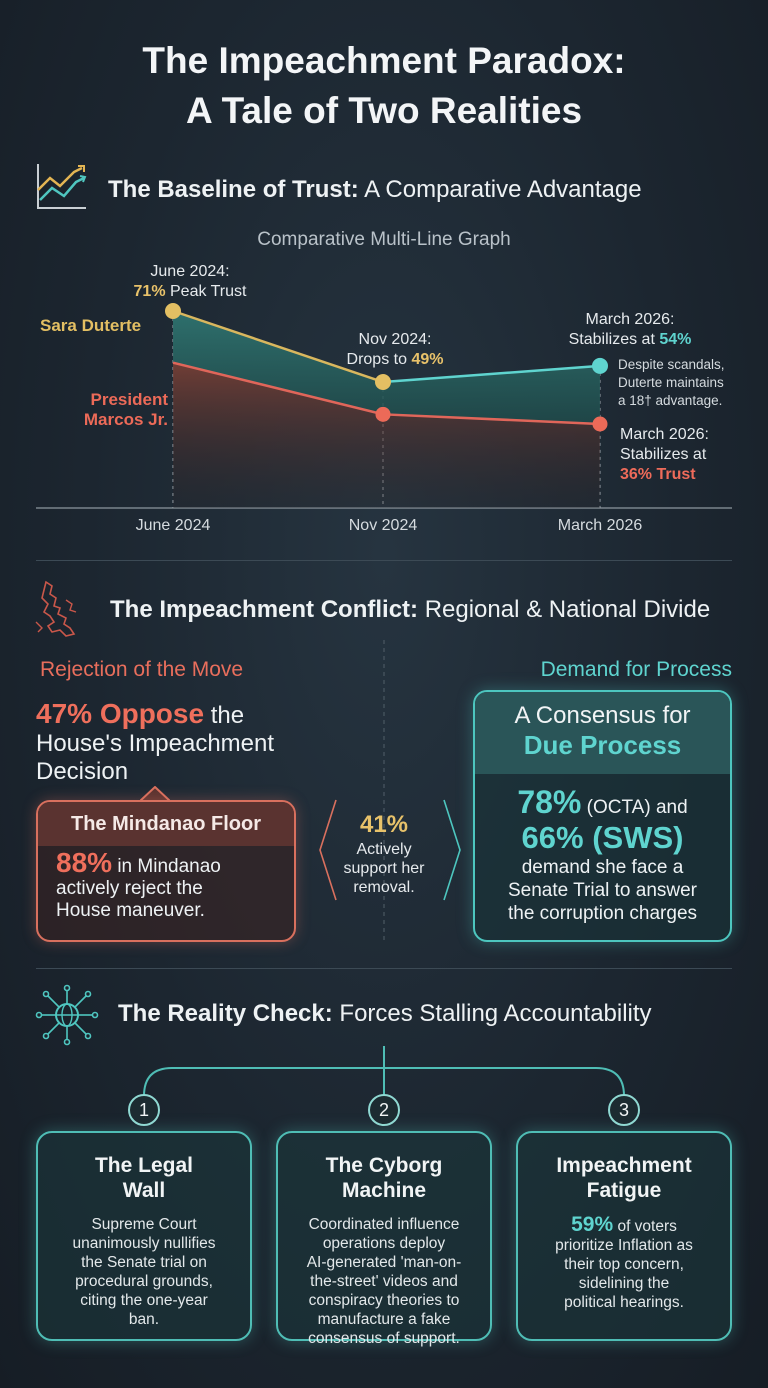  What do you see at coordinates (384, 1071) in the screenshot?
I see `card-connector-lines` at bounding box center [384, 1071].